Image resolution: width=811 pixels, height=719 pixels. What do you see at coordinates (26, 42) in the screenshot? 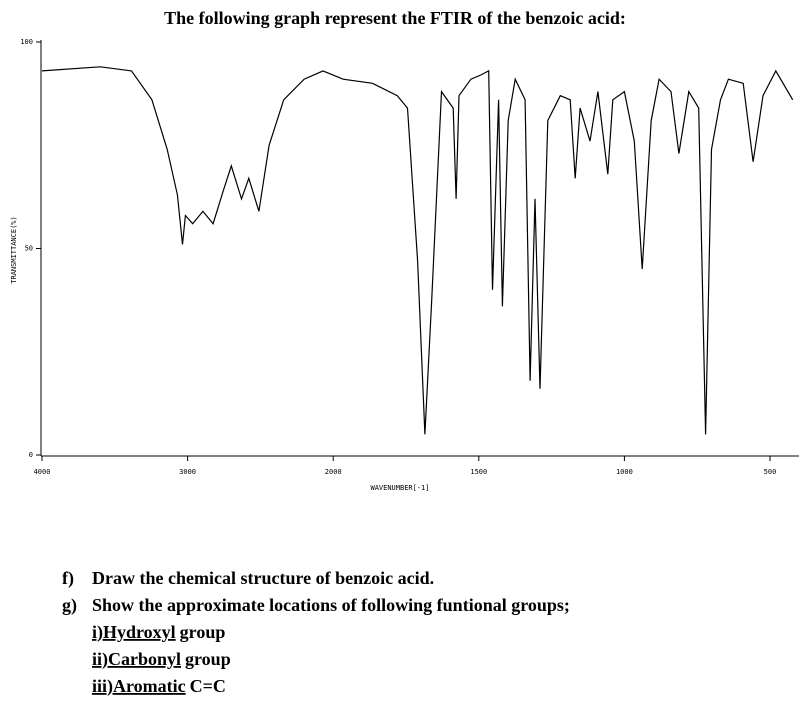
I see `y-tick-label: 100` at bounding box center [26, 42].